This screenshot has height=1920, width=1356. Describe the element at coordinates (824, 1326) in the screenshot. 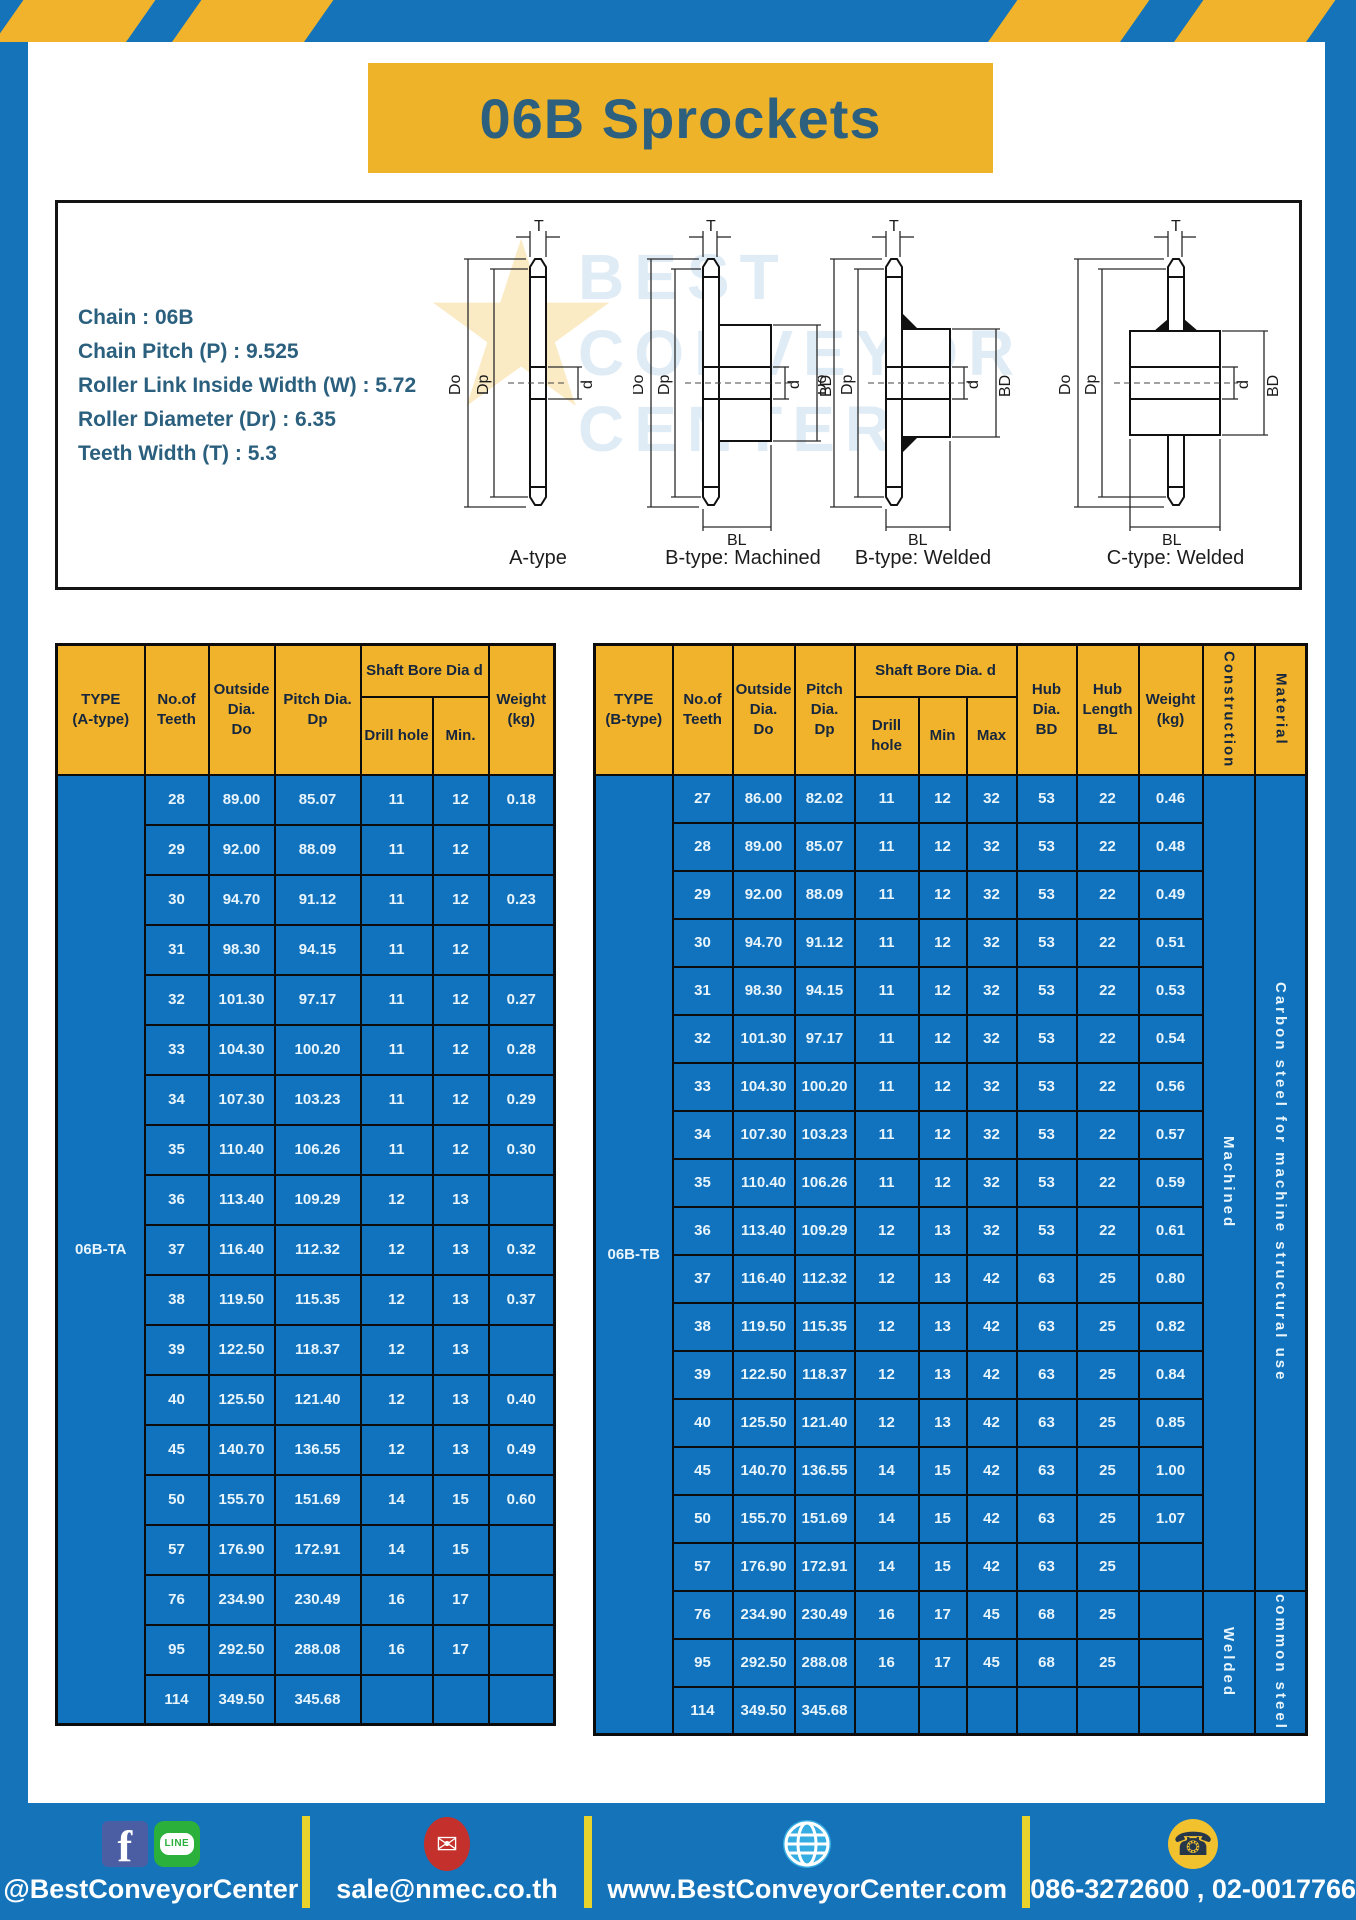

I see `table-cell: 115.35` at that location.